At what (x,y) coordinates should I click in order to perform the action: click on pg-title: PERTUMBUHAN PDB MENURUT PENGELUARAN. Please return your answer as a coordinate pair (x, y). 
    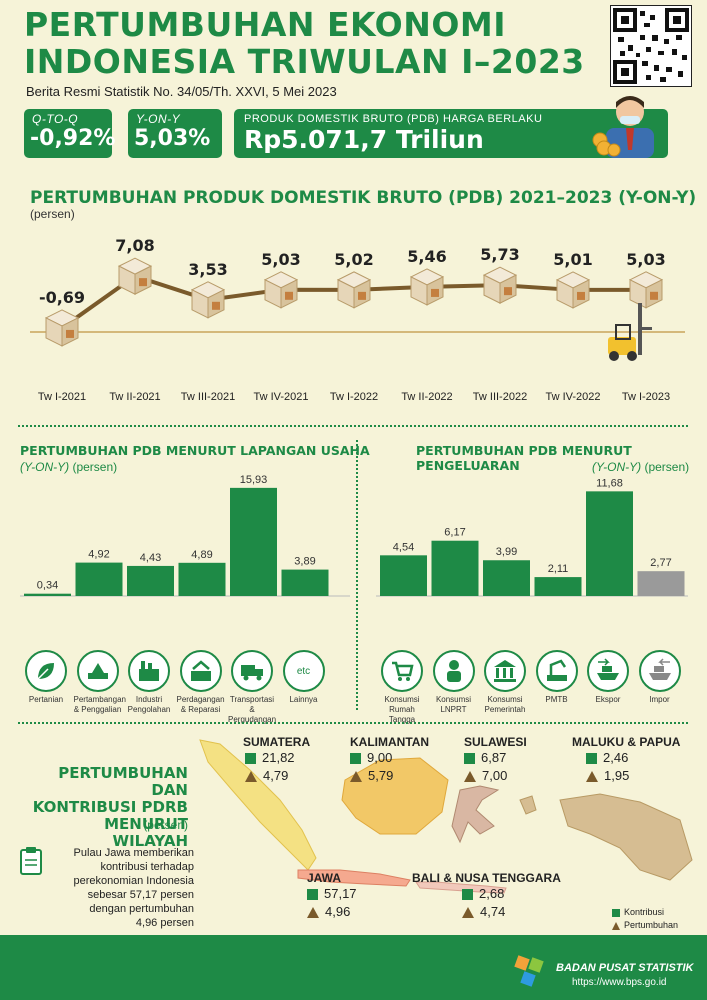
    Looking at the image, I should click on (524, 458).